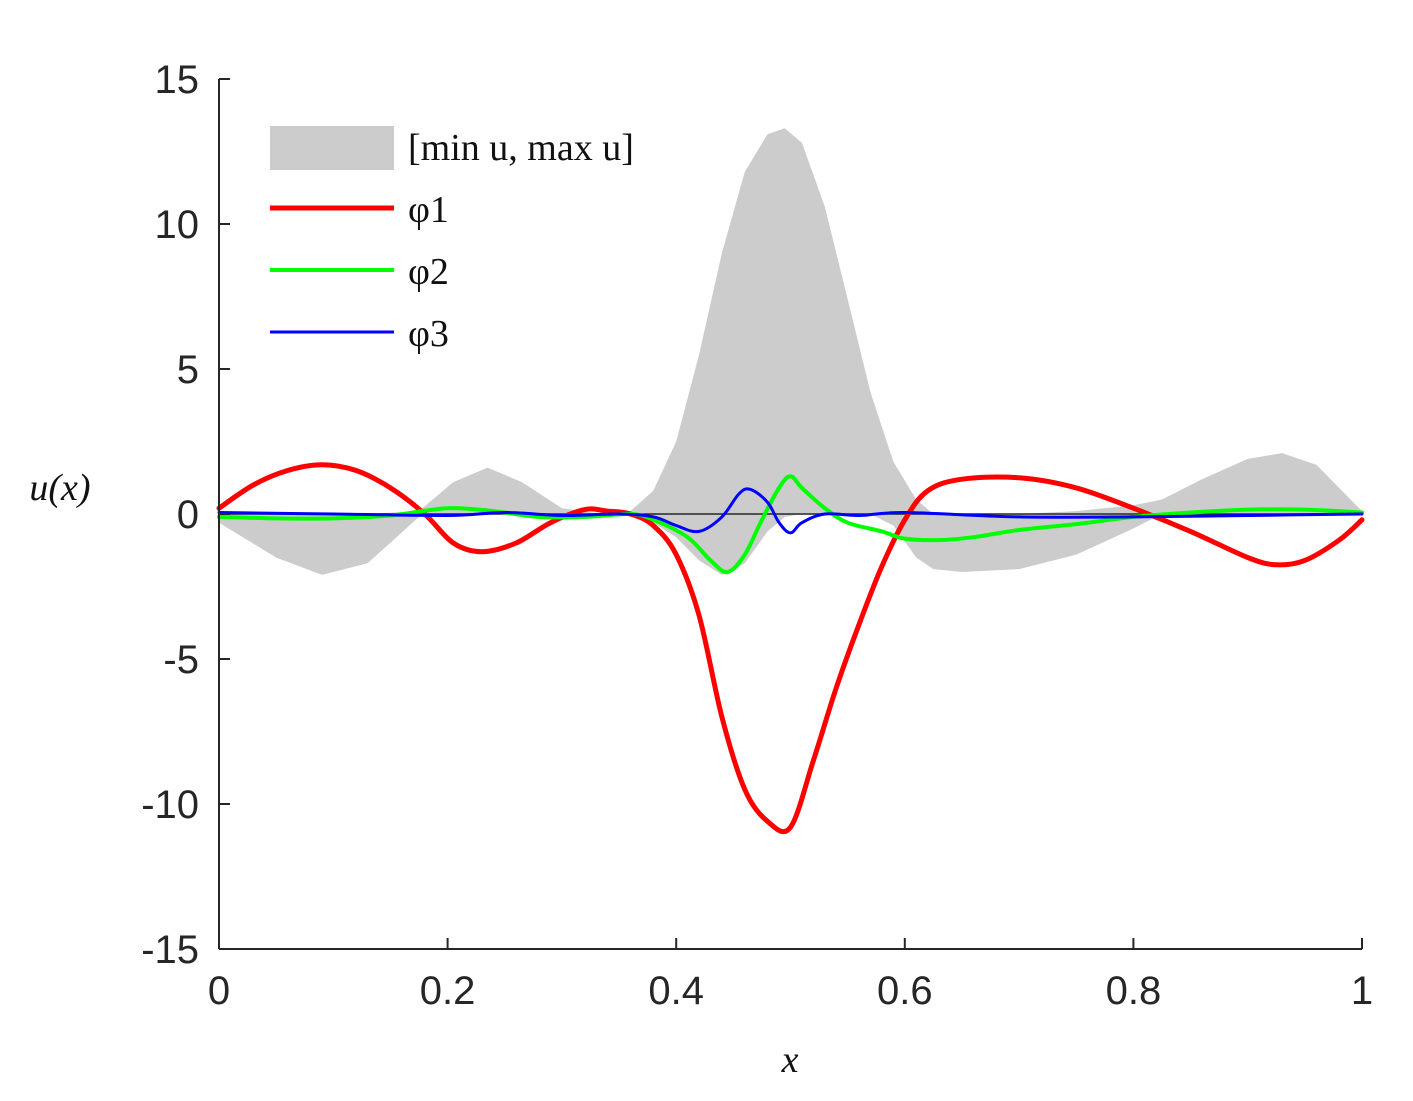 The height and width of the screenshot is (1101, 1413). Describe the element at coordinates (332, 148) in the screenshot. I see `legend-swatch-band` at that location.